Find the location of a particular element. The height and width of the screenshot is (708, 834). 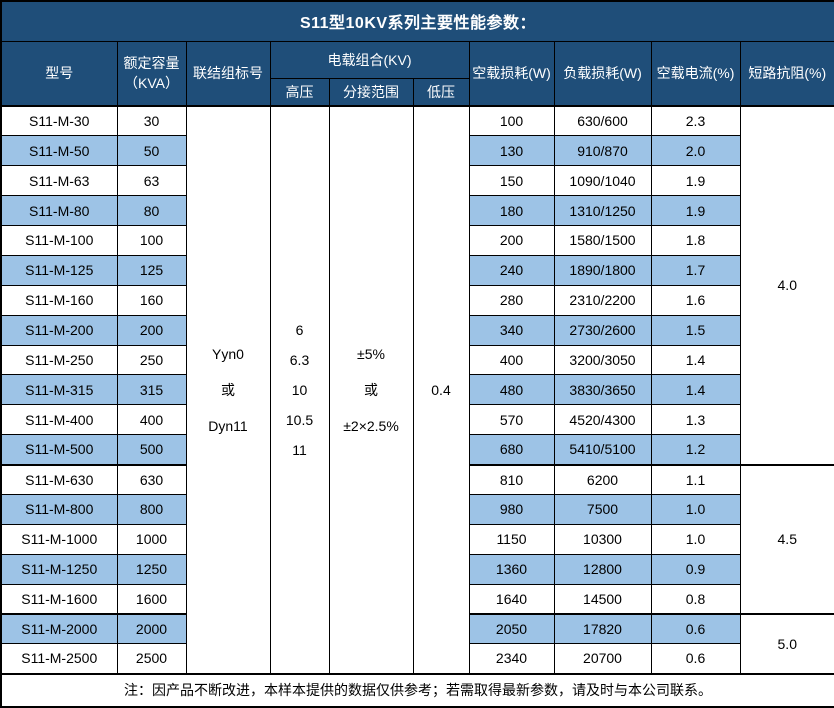

cell-capacity: 500 is located at coordinates (151, 449).